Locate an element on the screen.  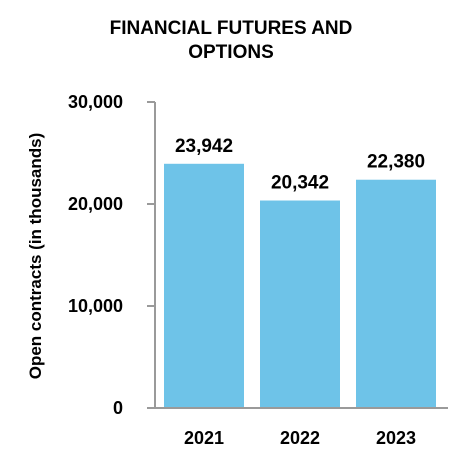
bar-2023 is located at coordinates (396, 293).